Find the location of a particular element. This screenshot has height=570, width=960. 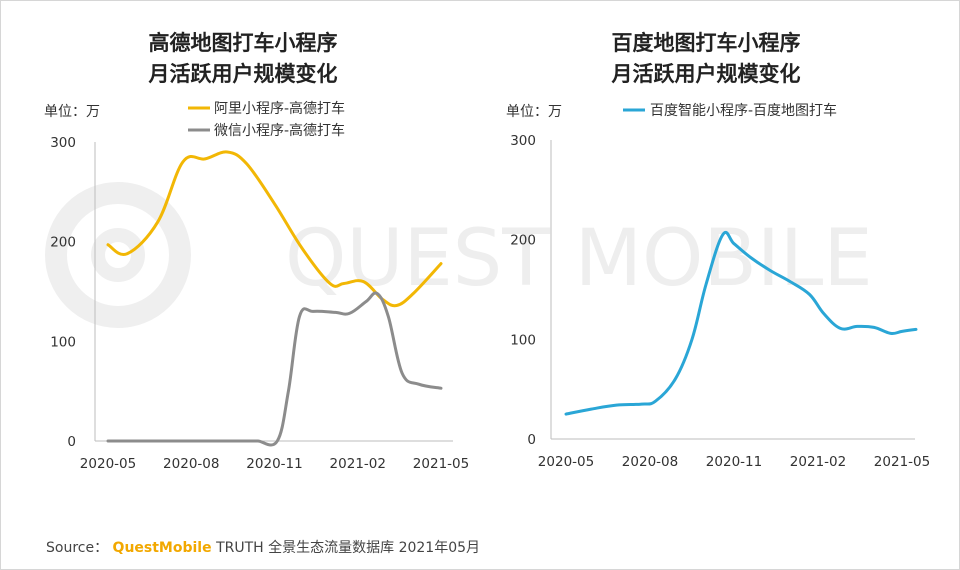

chart-title-line-1: 百度地图打车小程序 is located at coordinates (706, 43).